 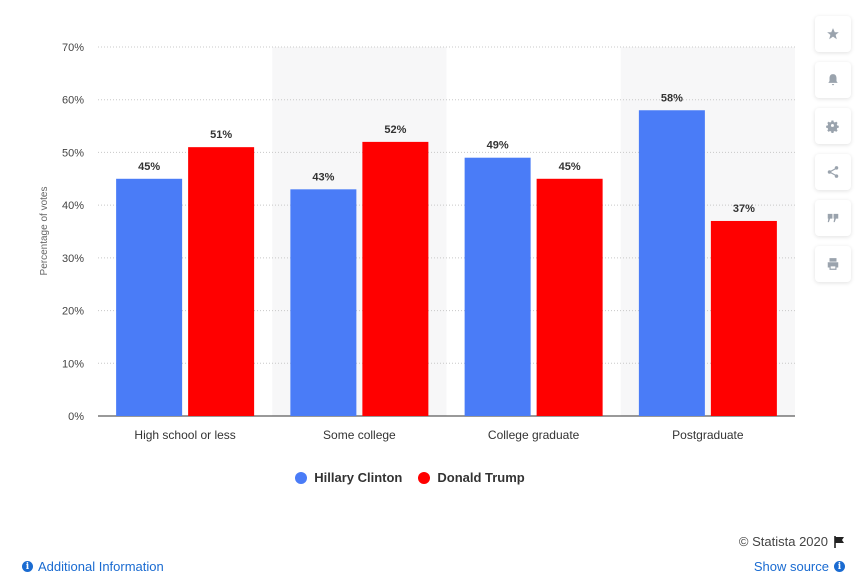 What do you see at coordinates (744, 209) in the screenshot?
I see `data-label: 37%` at bounding box center [744, 209].